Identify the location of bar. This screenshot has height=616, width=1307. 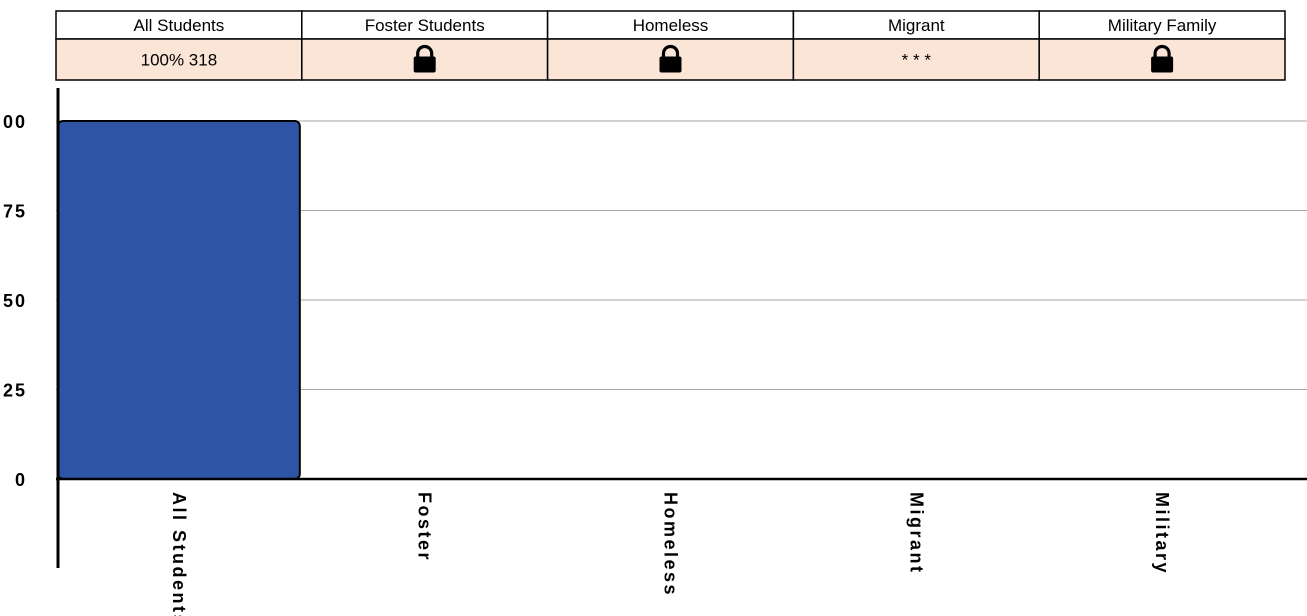
(179, 300).